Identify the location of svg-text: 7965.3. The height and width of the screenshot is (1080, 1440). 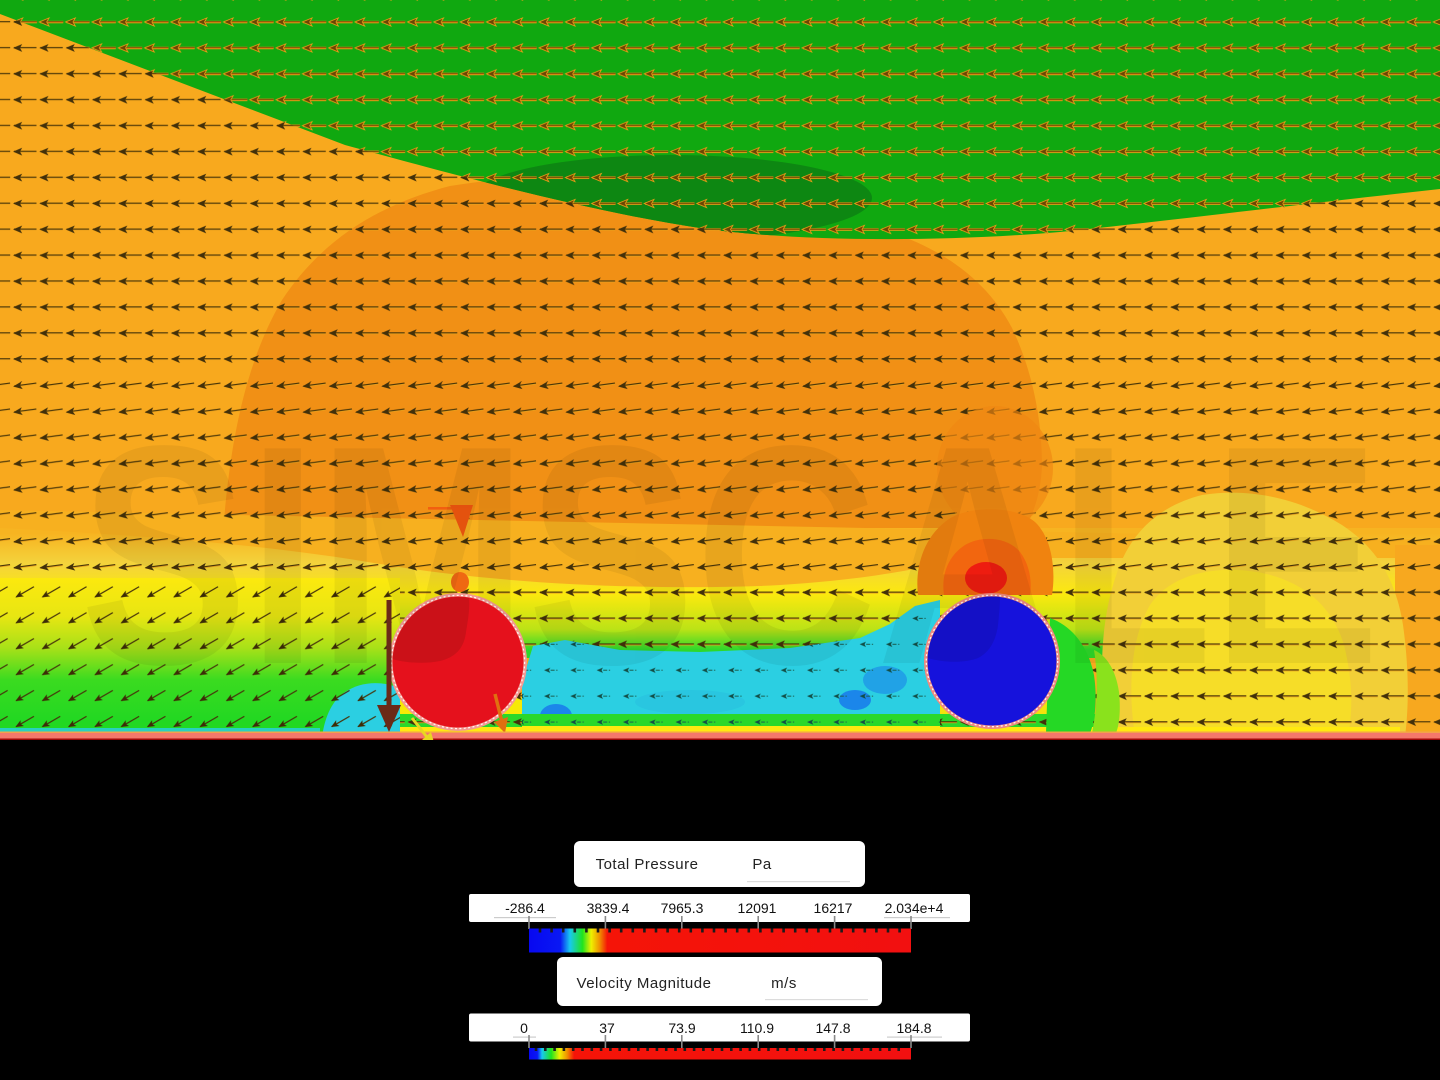
(682, 908).